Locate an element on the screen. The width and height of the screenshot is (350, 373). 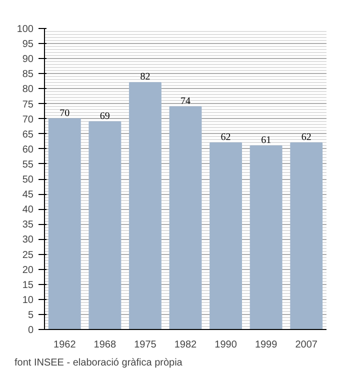
y-tick-label: 80 is located at coordinates (28, 90).